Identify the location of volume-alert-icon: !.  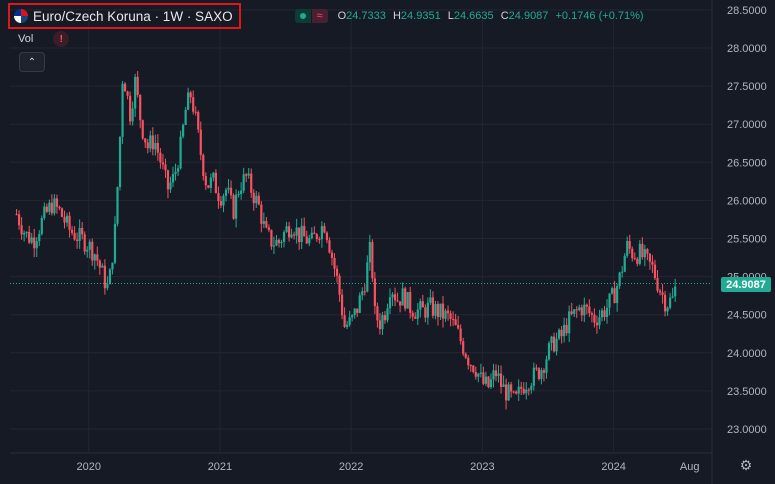
(61, 39).